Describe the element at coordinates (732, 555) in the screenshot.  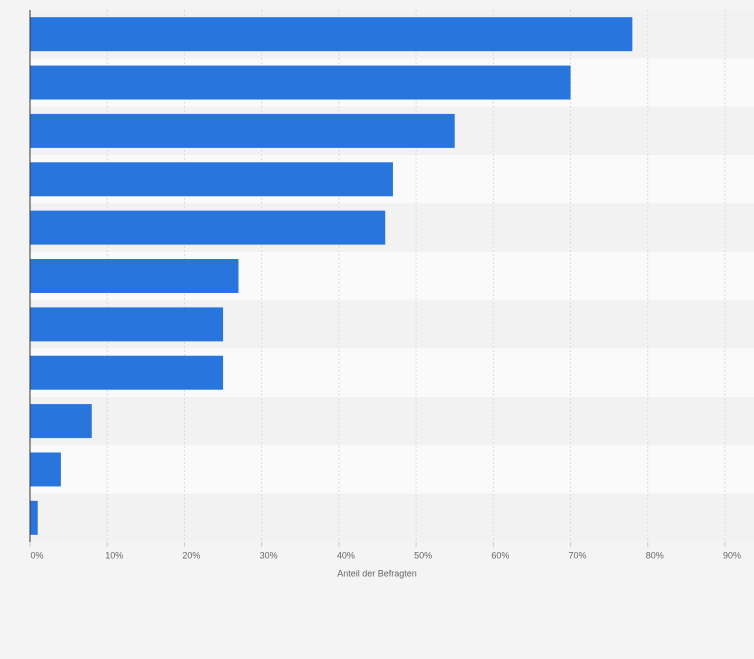
I see `x-tick-label: 90%` at that location.